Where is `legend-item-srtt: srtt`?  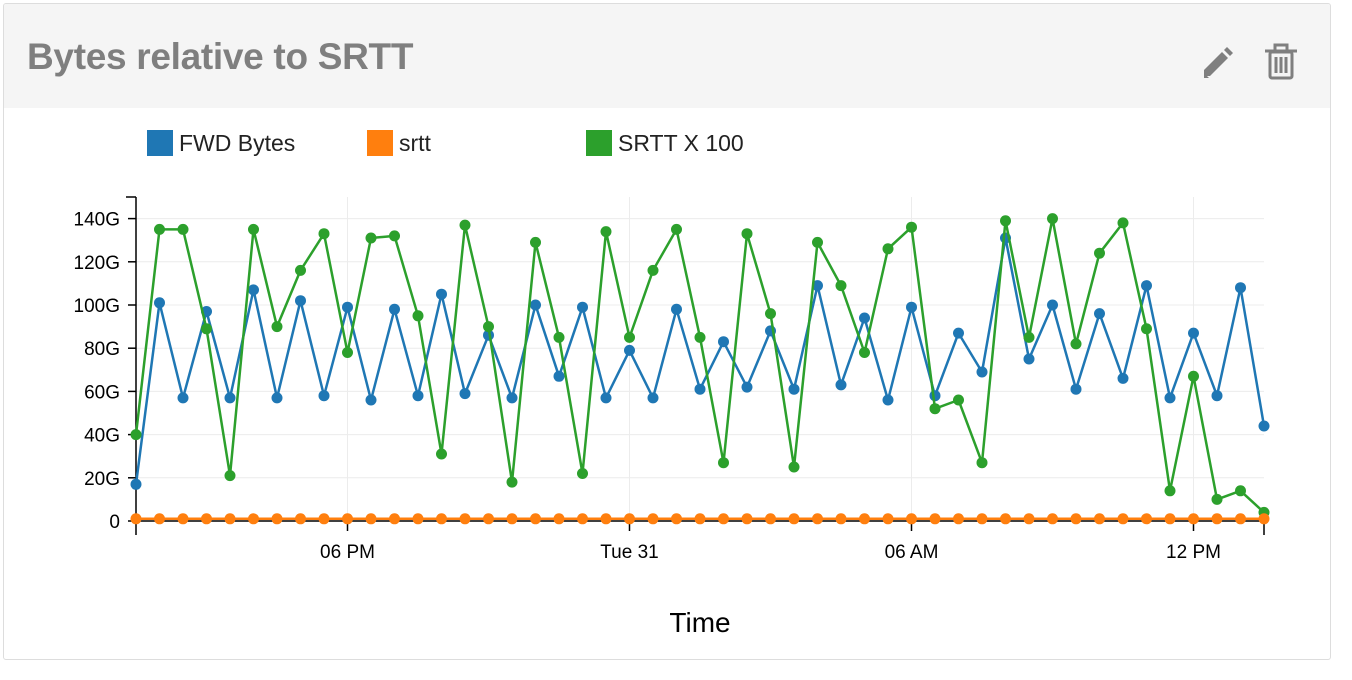
legend-item-srtt: srtt is located at coordinates (399, 143).